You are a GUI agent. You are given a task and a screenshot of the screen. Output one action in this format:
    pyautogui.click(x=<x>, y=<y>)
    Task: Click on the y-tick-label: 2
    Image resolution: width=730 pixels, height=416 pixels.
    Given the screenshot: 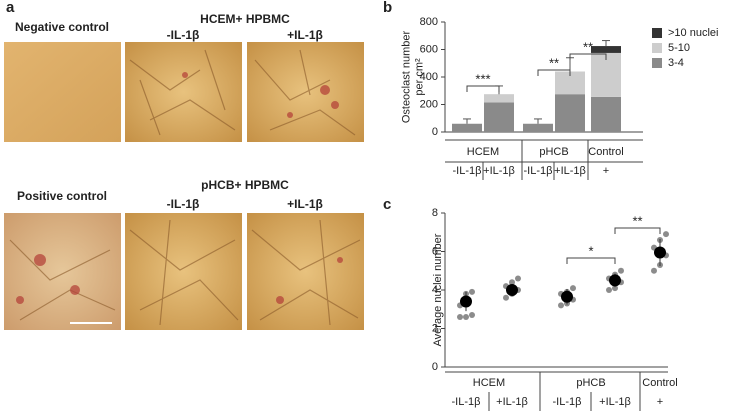 What is the action you would take?
    pyautogui.click(x=435, y=328)
    